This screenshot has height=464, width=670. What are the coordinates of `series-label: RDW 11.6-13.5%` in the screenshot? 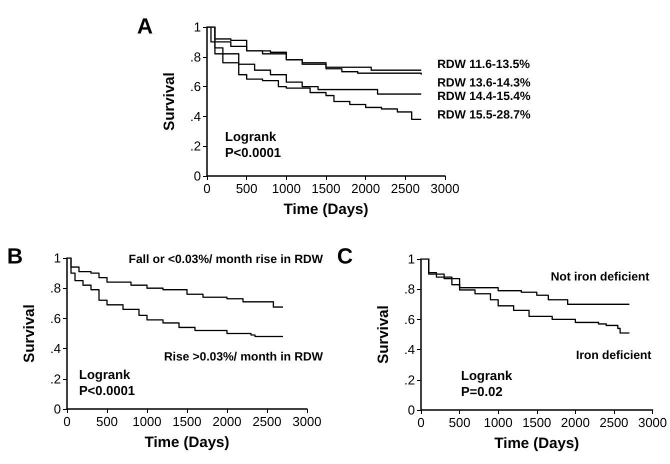 It's located at (483, 64).